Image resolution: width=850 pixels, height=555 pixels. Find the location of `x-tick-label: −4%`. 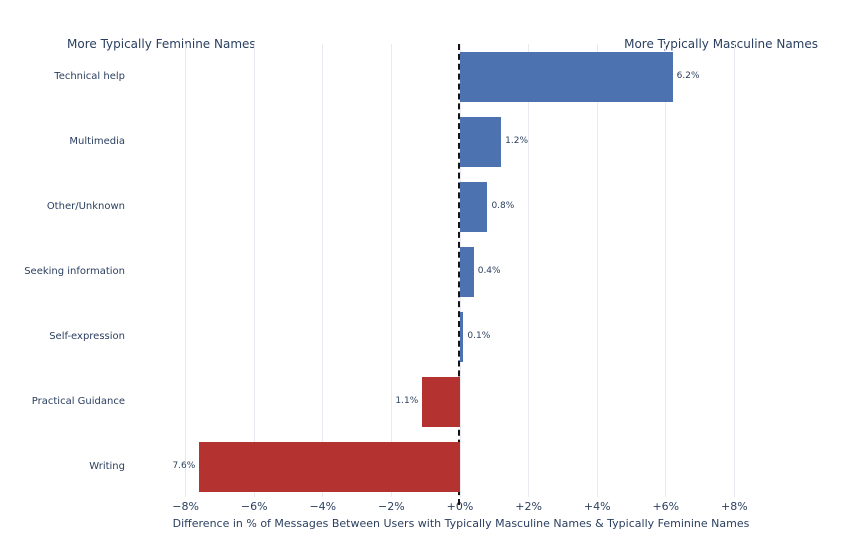

x-tick-label: −4% is located at coordinates (323, 506).